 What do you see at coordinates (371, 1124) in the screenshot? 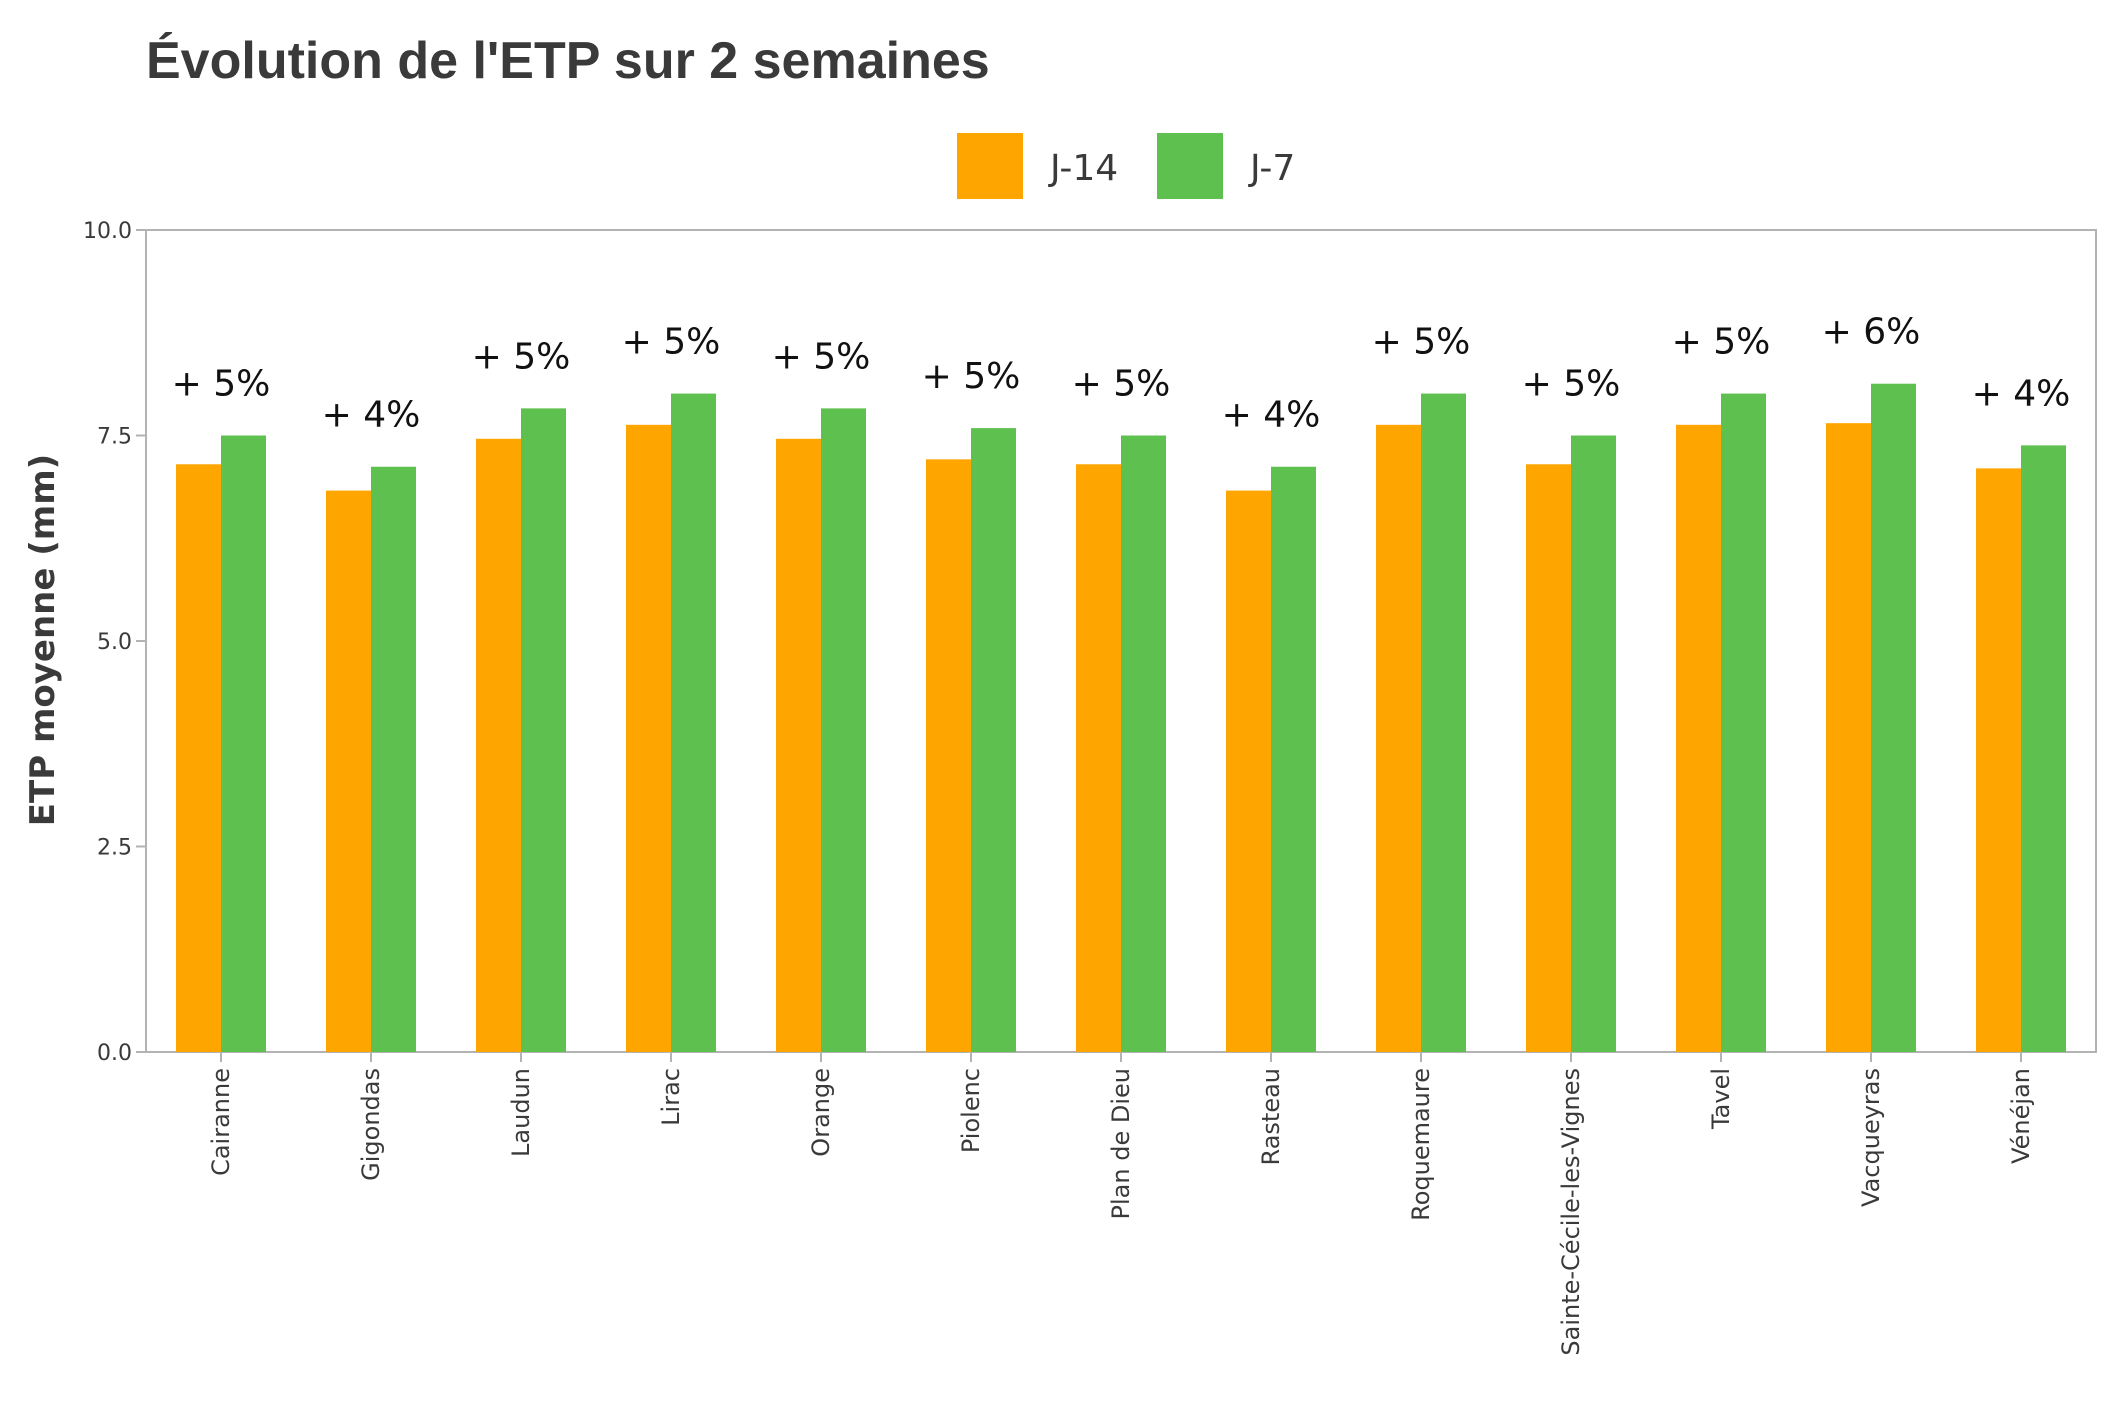
I see `x-tick-label: Gigondas` at bounding box center [371, 1124].